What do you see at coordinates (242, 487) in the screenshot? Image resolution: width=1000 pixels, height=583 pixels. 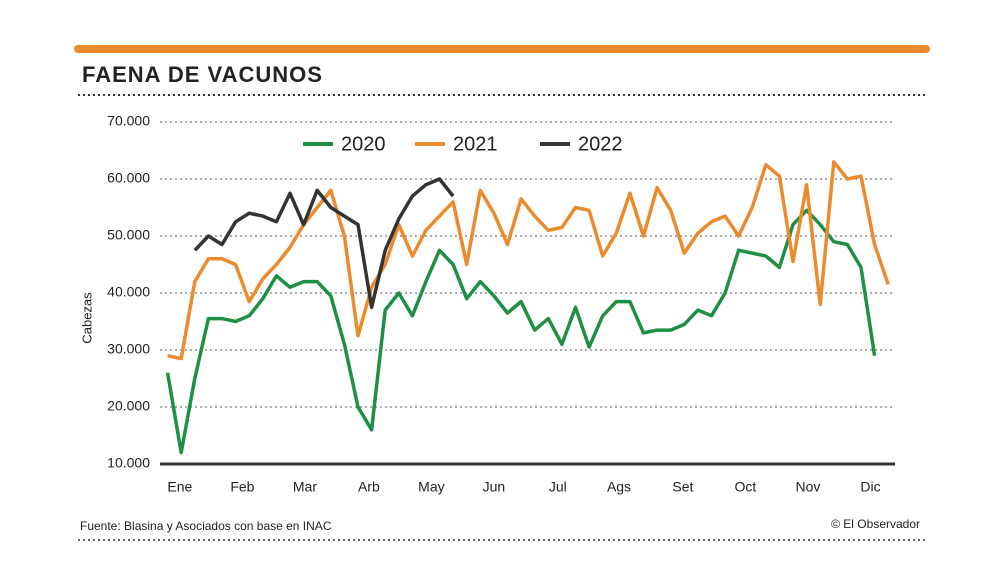 I see `x-tick-label: Feb` at bounding box center [242, 487].